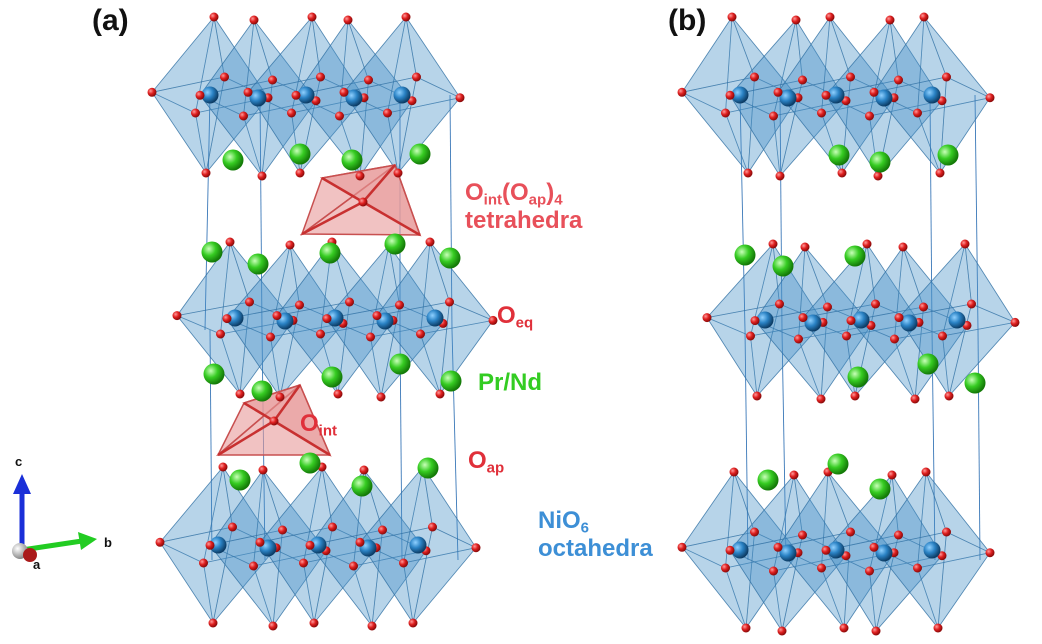 The width and height of the screenshot is (1042, 644). Describe the element at coordinates (559, 520) in the screenshot. I see `nio-main: NiO` at that location.